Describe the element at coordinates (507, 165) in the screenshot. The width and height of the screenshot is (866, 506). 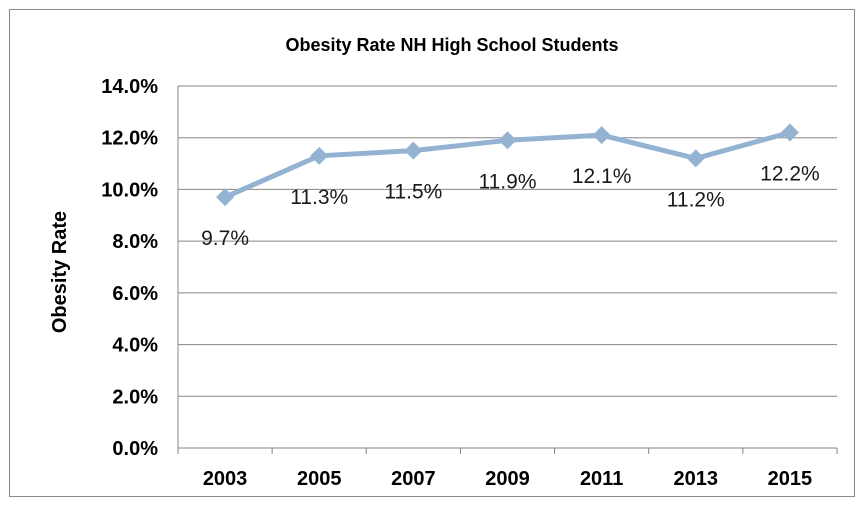
I see `data-markers` at that location.